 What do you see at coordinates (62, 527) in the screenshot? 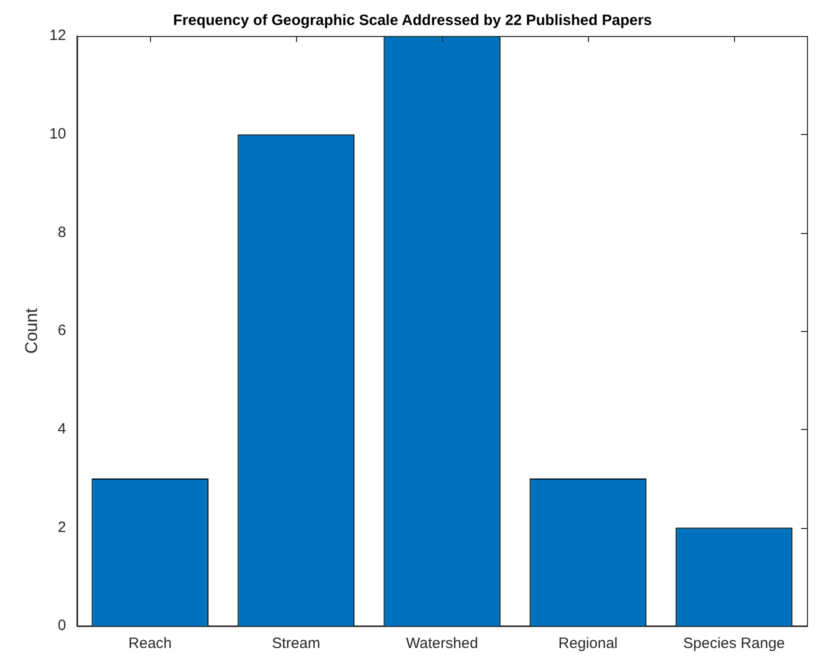
I see `y-tick-label: 2` at bounding box center [62, 527].